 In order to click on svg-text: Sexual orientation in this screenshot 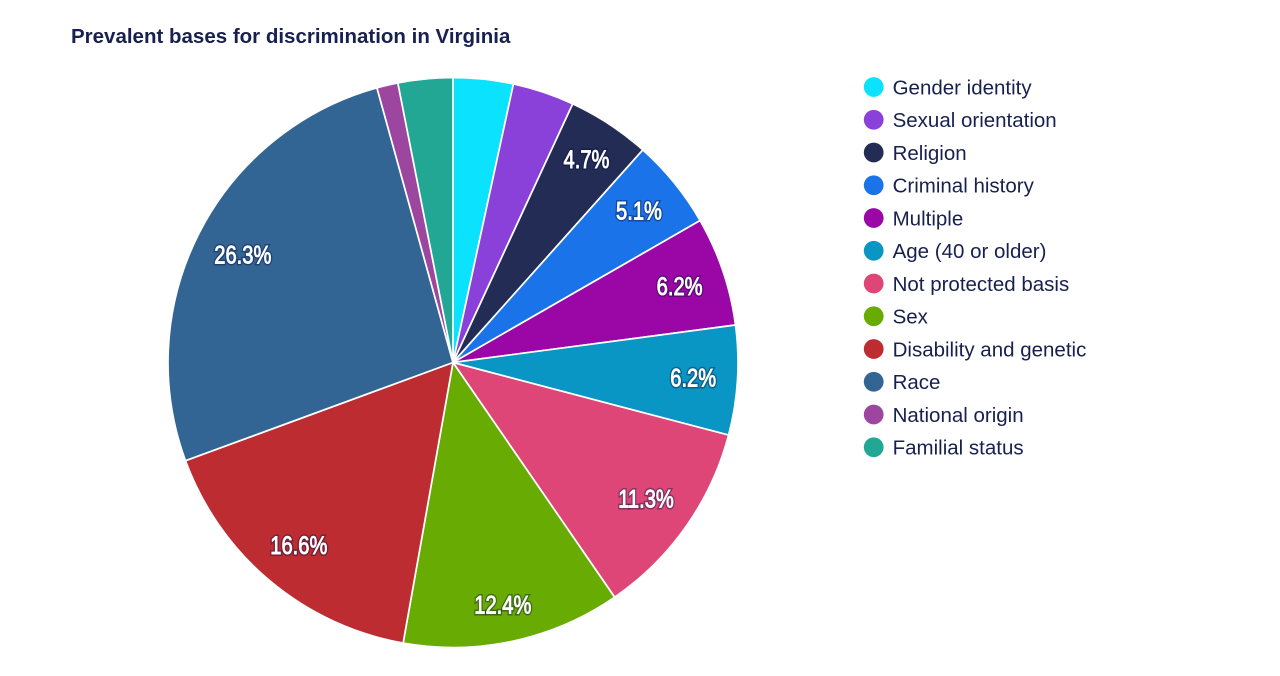, I will do `click(975, 120)`.